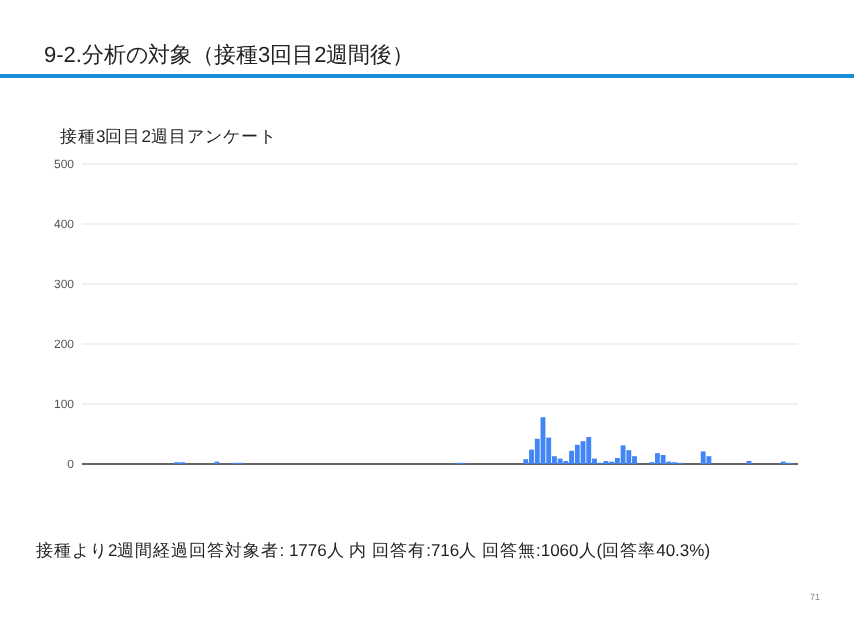 This screenshot has height=640, width=854. I want to click on text: 接種より2週間経過回答対象者: 1776人 内 回答有:716人 回答無:1060人(回答率40.3%), so click(373, 550).